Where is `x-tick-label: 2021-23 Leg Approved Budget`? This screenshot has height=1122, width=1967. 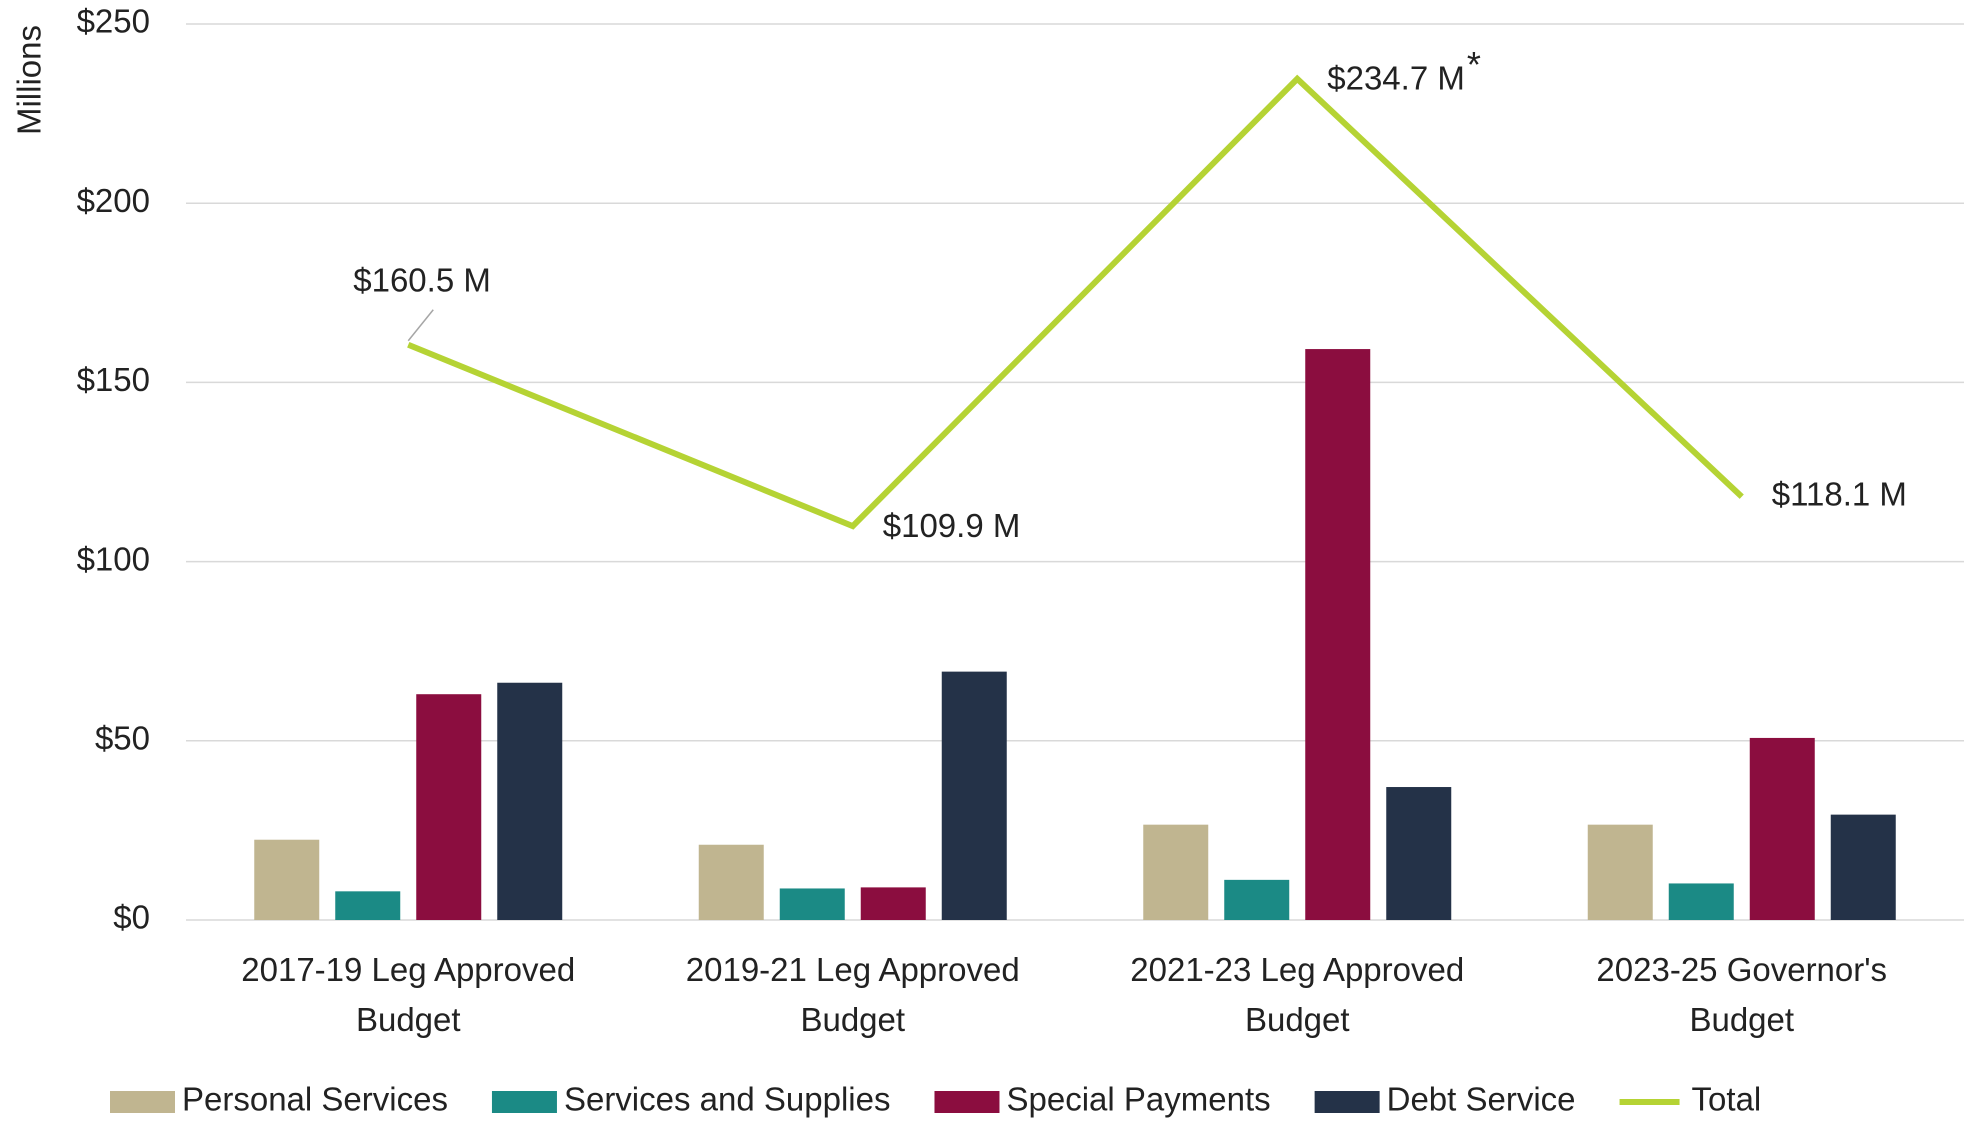
x-tick-label: 2021-23 Leg Approved Budget is located at coordinates (1297, 994).